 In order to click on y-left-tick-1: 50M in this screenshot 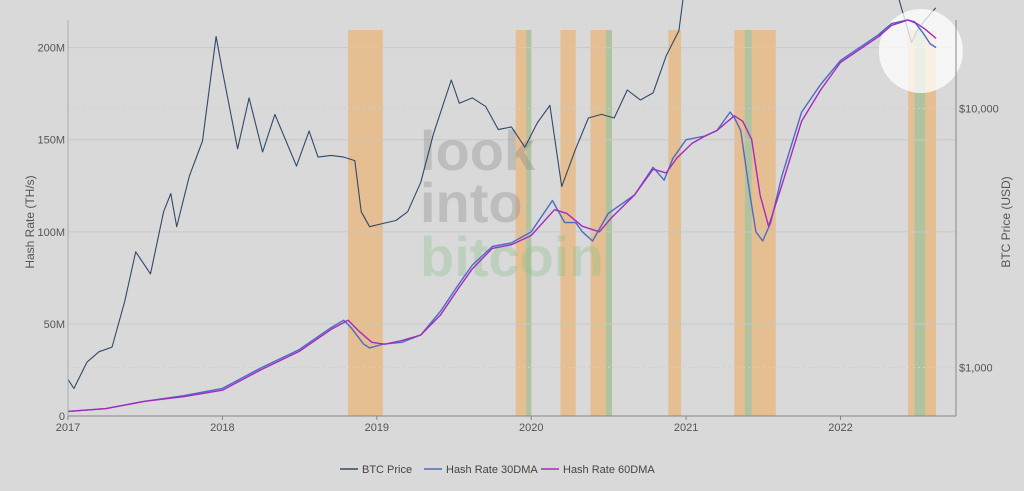, I will do `click(54, 325)`.